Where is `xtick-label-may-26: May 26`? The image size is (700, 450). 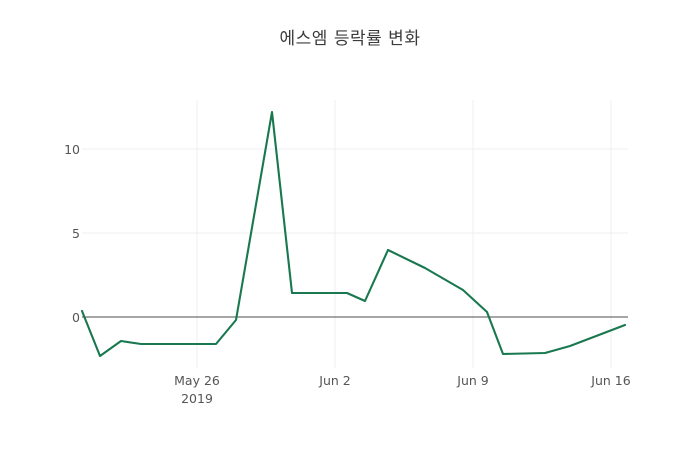 xtick-label-may-26: May 26 is located at coordinates (197, 380).